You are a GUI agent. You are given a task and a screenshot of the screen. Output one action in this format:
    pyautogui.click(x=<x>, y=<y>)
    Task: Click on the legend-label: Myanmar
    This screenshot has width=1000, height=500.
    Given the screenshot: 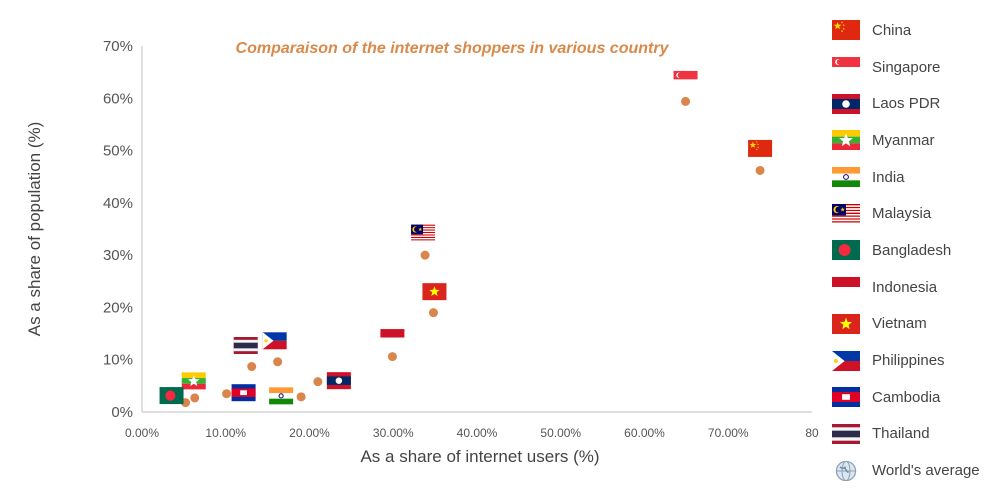 What is the action you would take?
    pyautogui.click(x=903, y=140)
    